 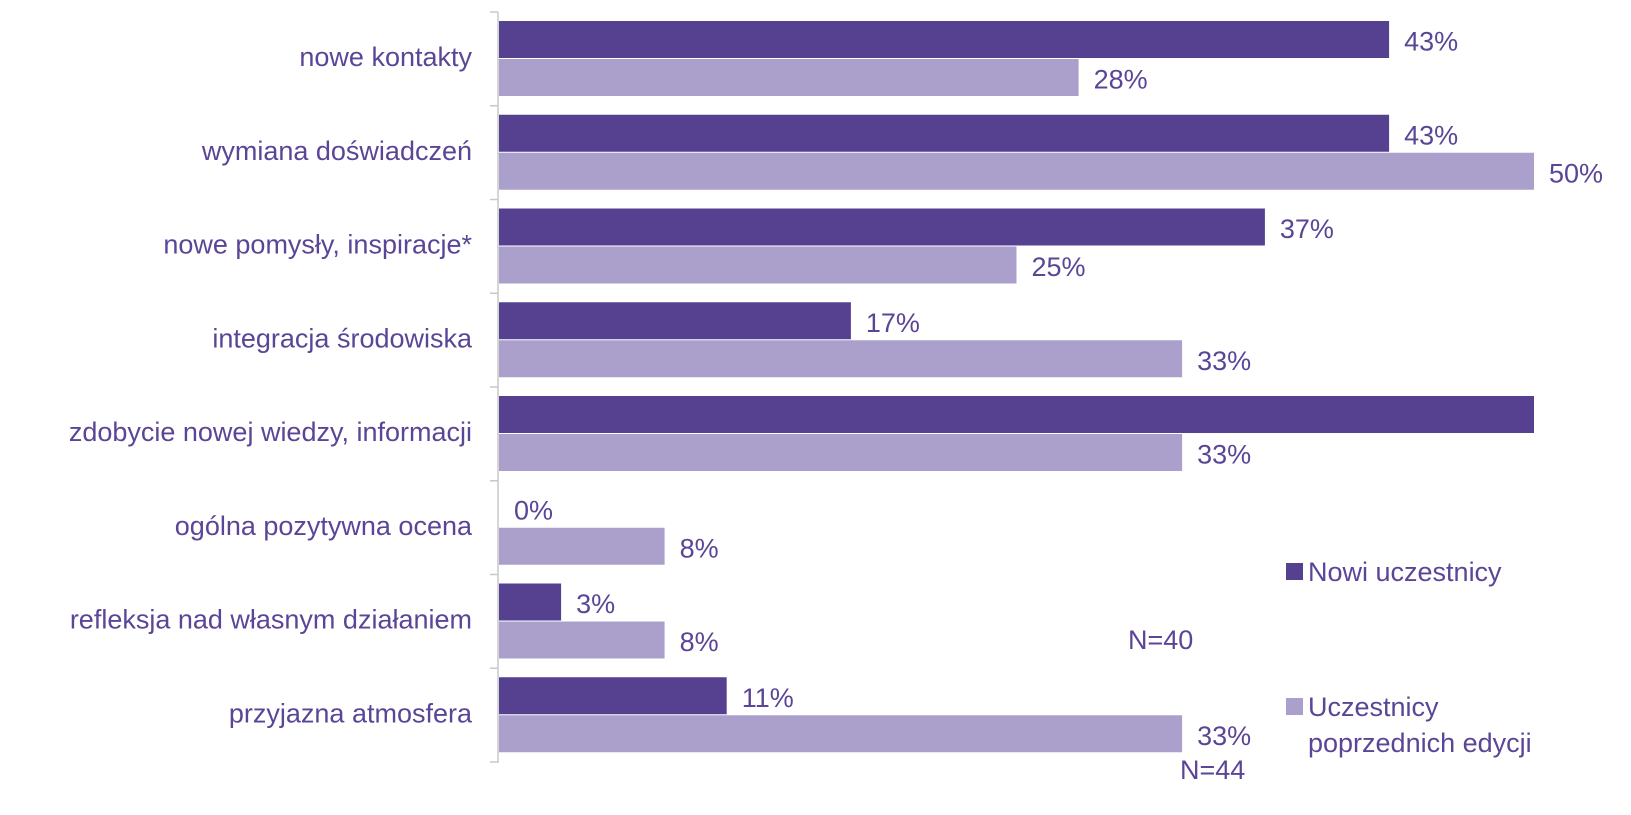 I want to click on legend-label: Uczestnicy poprzednich edycji, so click(x=1420, y=725).